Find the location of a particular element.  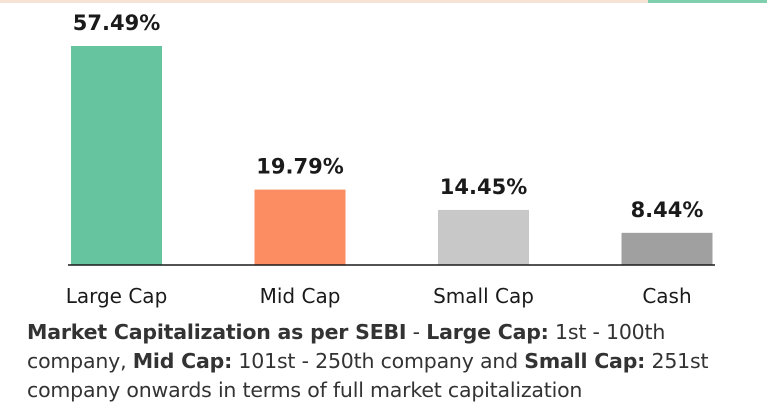

footnote-mid-cap-label: Mid Cap: is located at coordinates (182, 361).